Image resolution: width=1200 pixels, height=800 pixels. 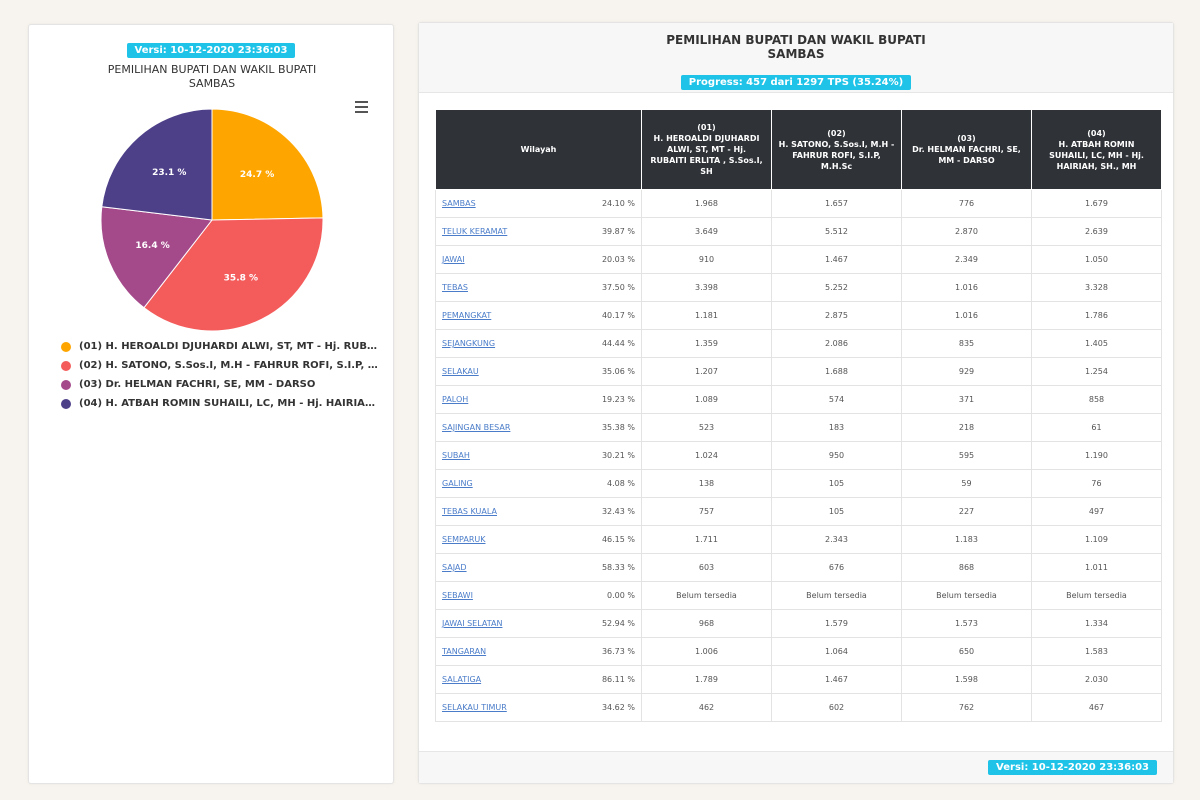 I want to click on table-row: SEJANGKUNG 44.44 % 1.359 2.086 835 1.405, so click(x=798, y=343).